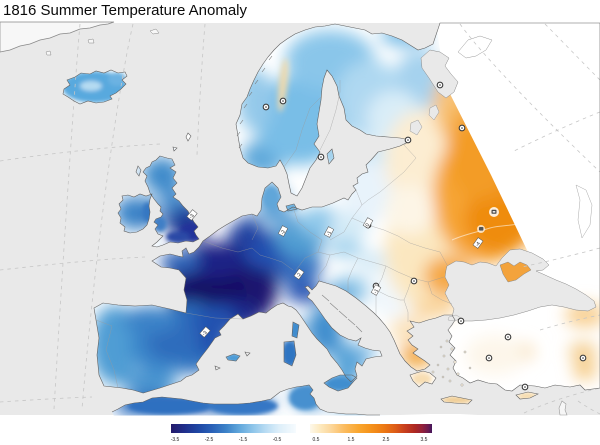  What do you see at coordinates (316, 440) in the screenshot?
I see `svg-text: 0.5` at bounding box center [316, 440].